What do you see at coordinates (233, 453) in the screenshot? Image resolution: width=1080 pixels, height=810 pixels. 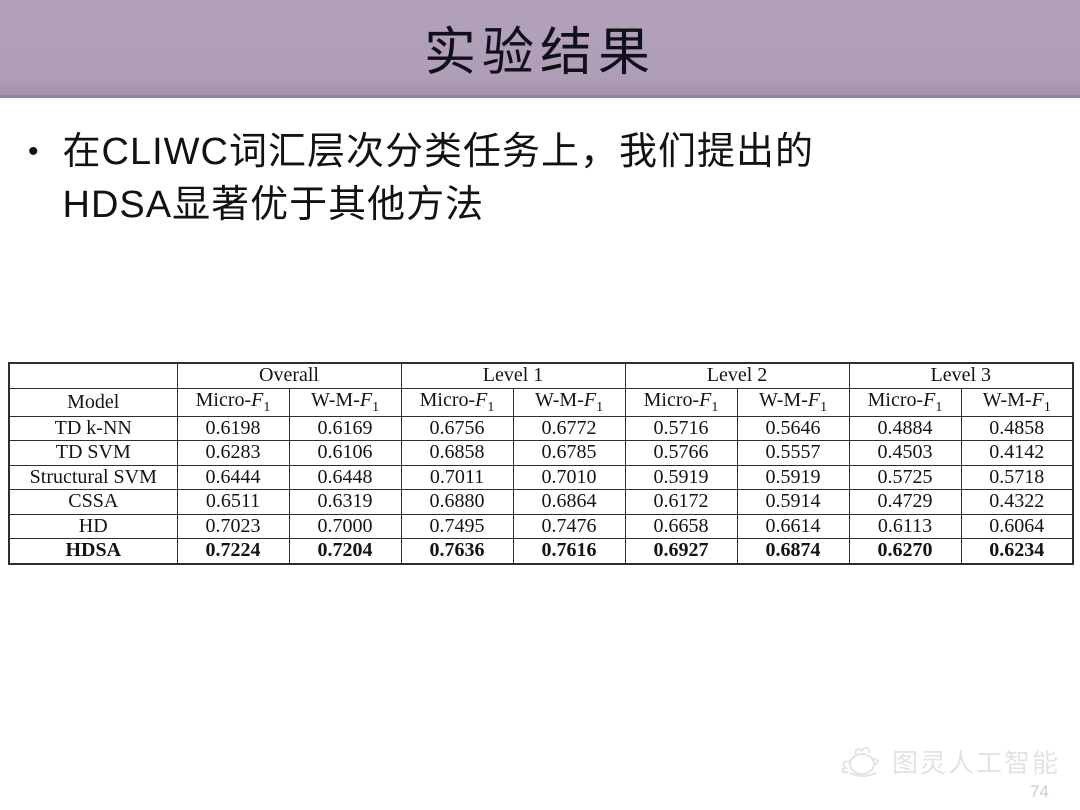 I see `value-cell: 0.6283` at bounding box center [233, 453].